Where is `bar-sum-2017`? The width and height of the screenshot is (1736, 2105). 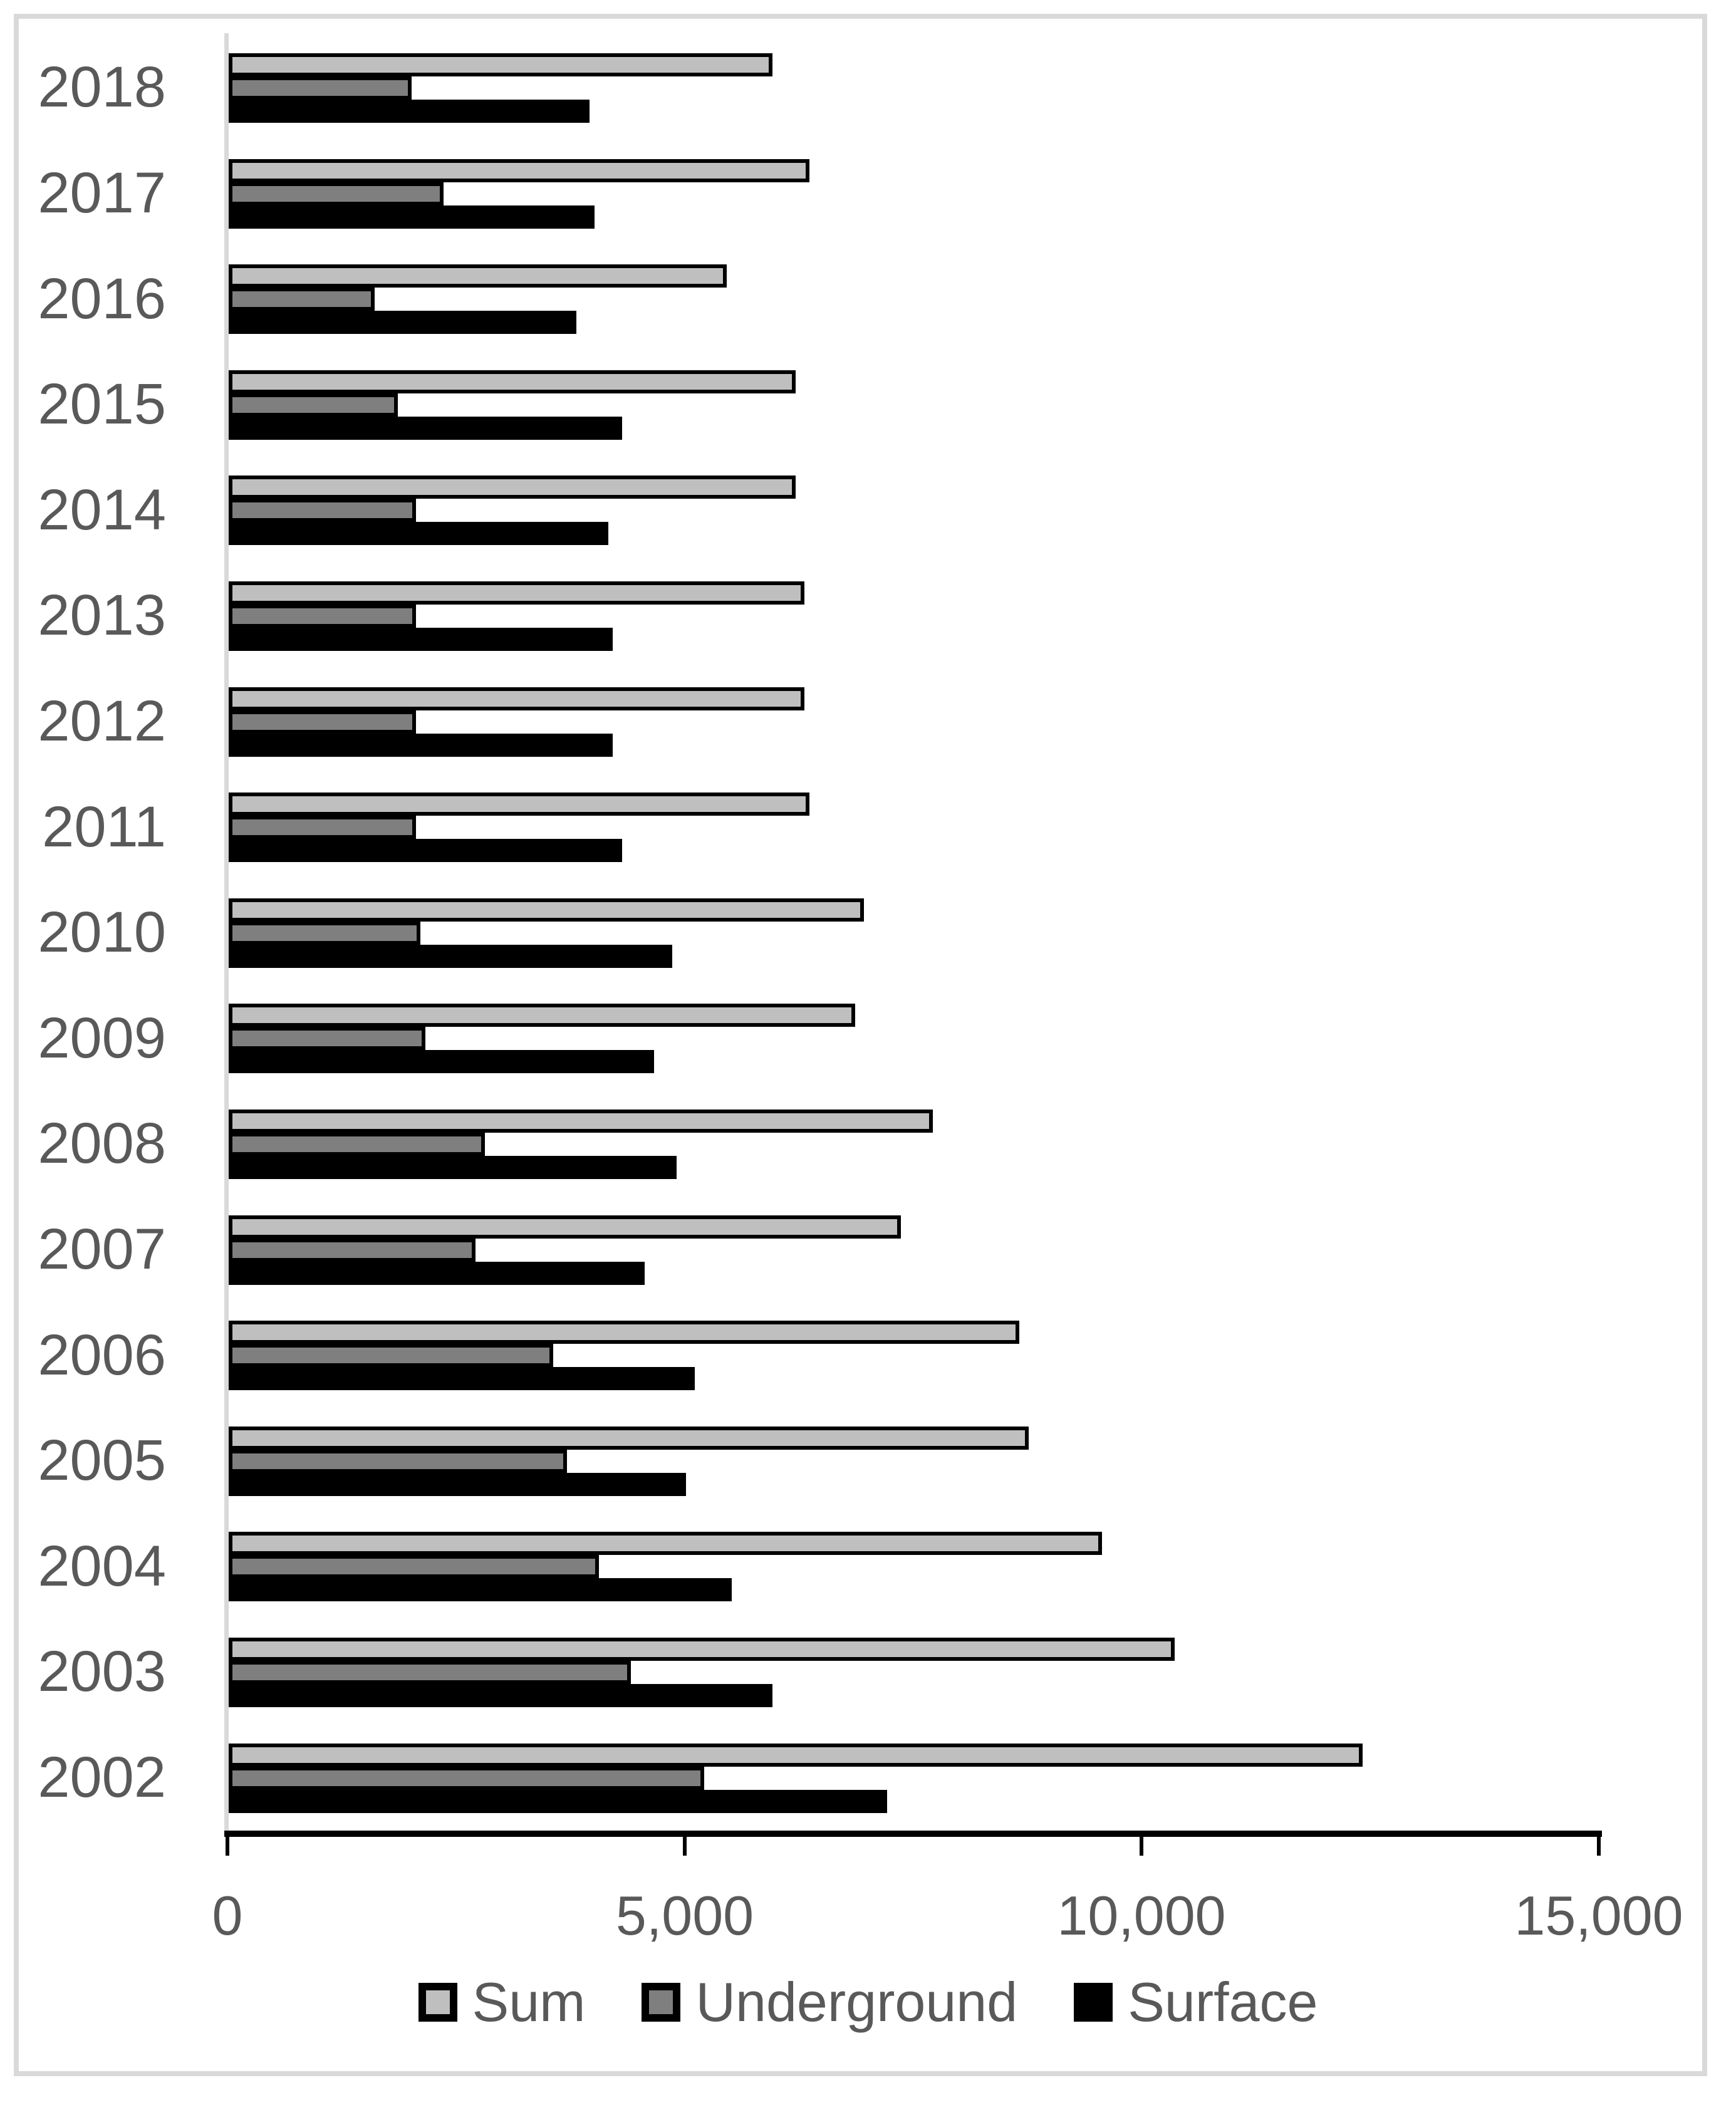 bar-sum-2017 is located at coordinates (519, 170).